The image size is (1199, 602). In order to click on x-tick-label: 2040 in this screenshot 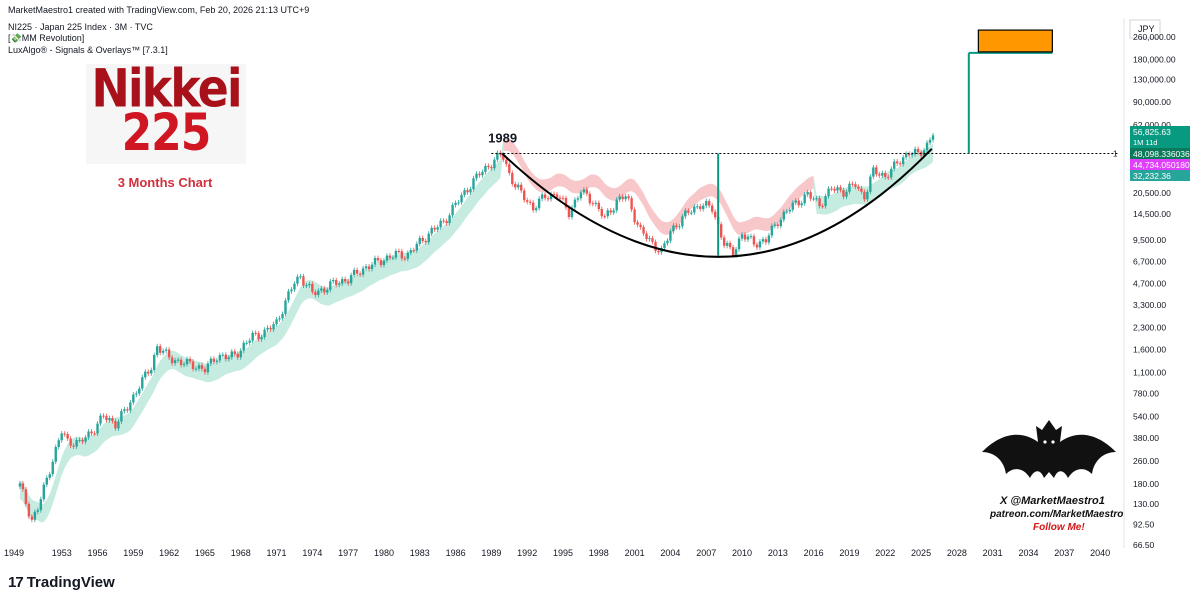, I will do `click(1100, 553)`.